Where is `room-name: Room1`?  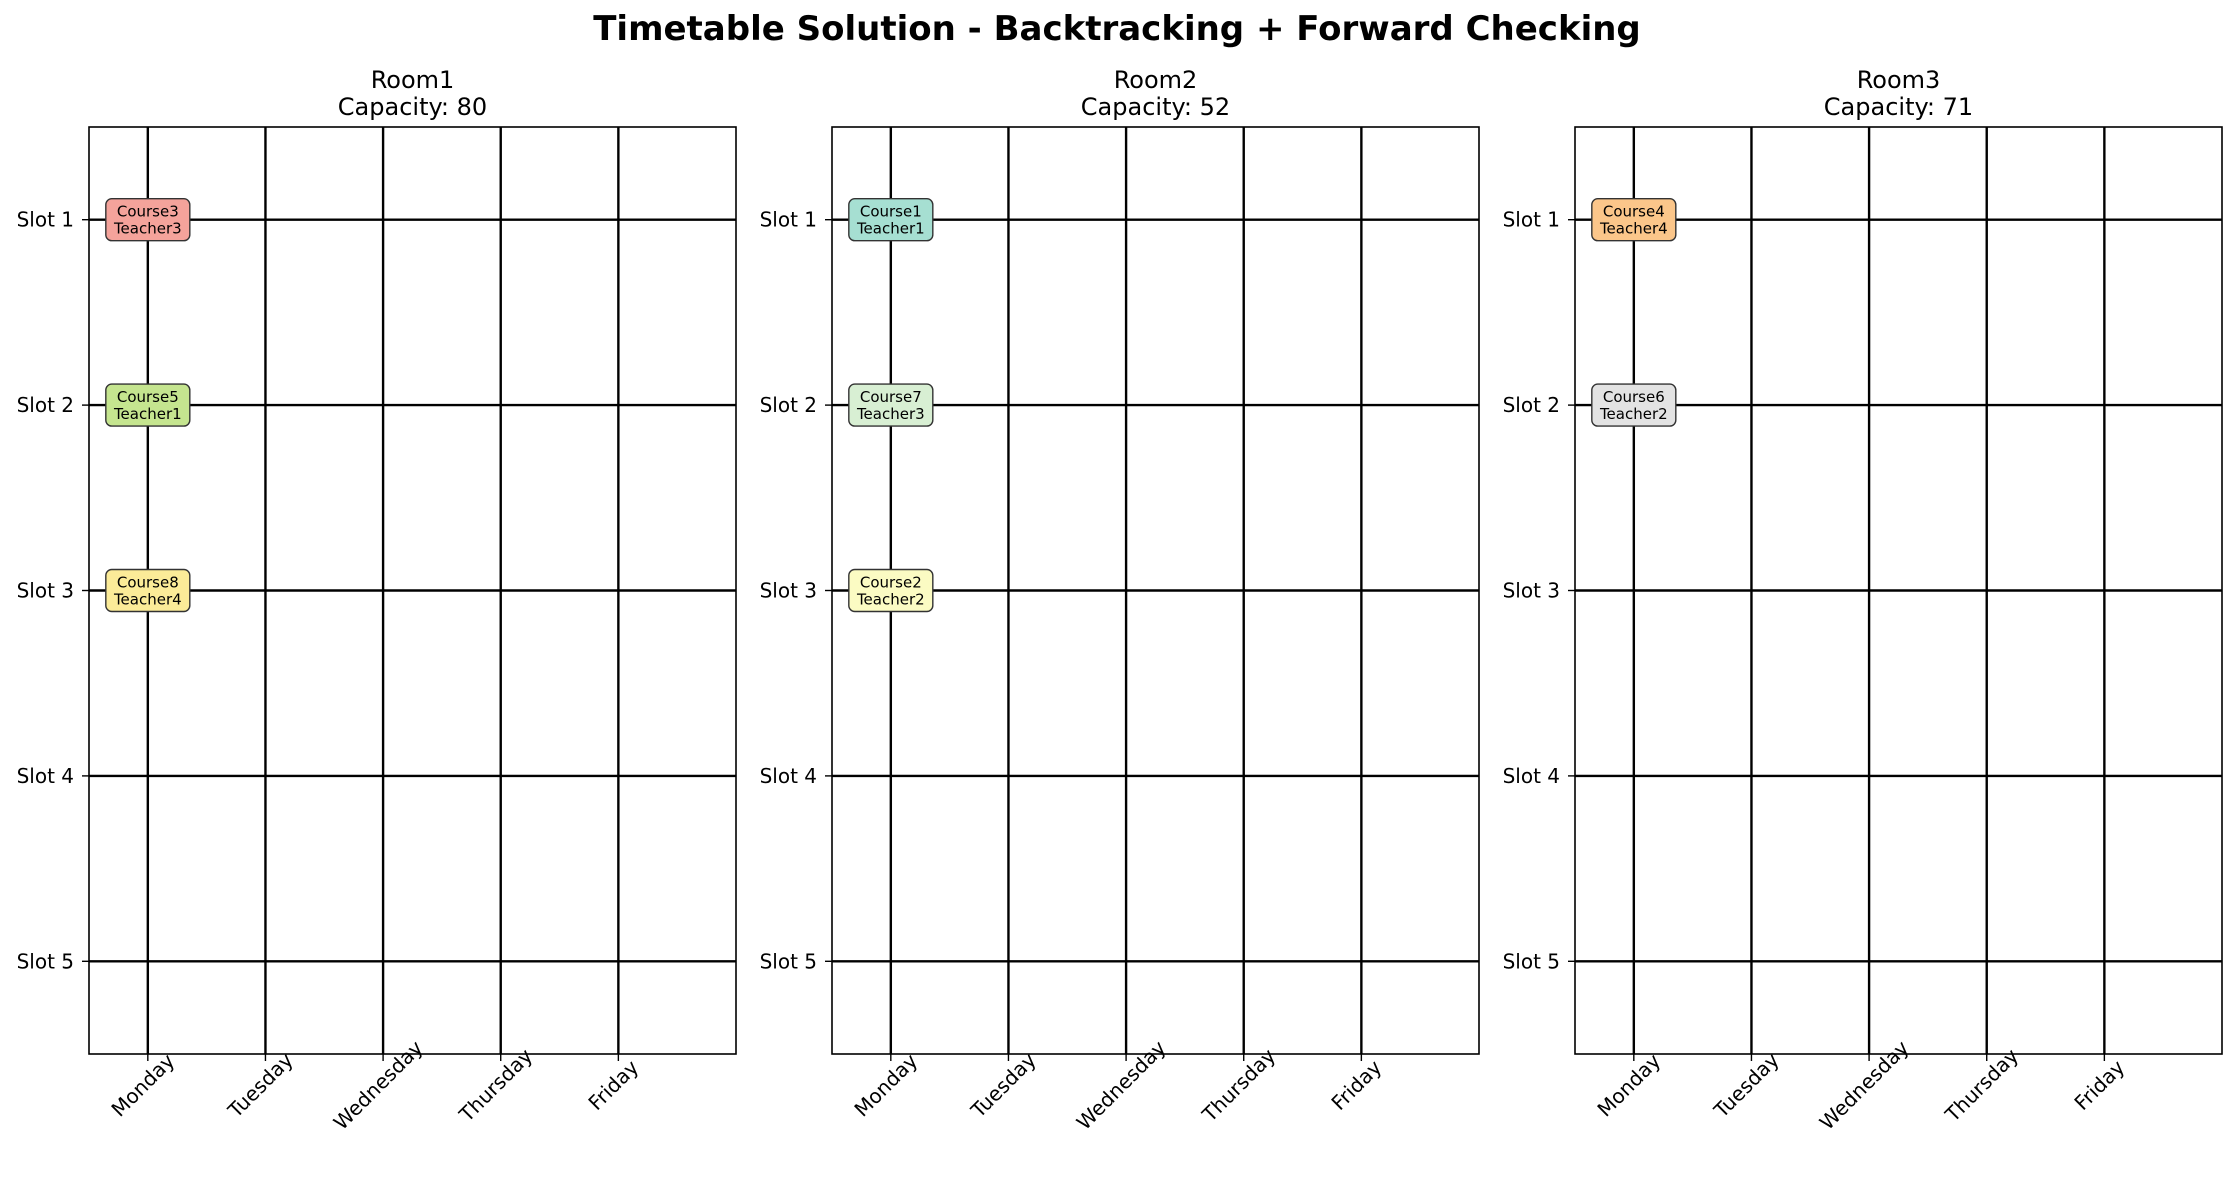 room-name: Room1 is located at coordinates (413, 80).